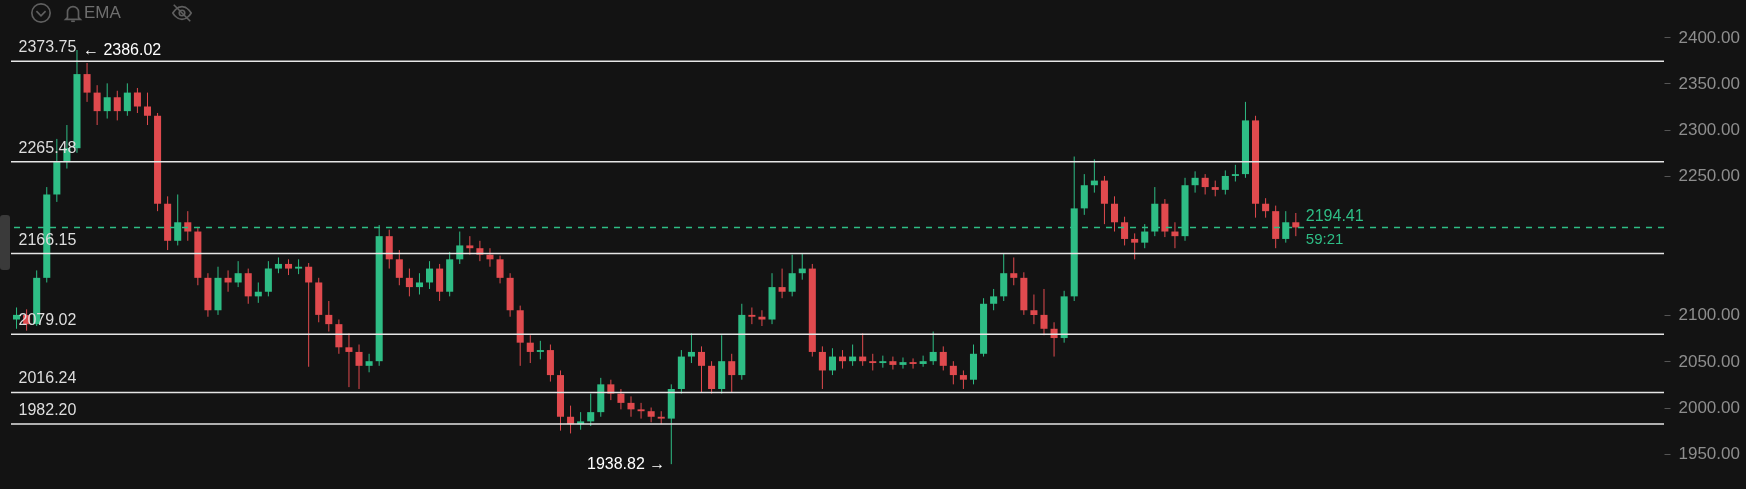 This screenshot has height=489, width=1746. What do you see at coordinates (47, 47) in the screenshot?
I see `ref-line-label: 2373.75` at bounding box center [47, 47].